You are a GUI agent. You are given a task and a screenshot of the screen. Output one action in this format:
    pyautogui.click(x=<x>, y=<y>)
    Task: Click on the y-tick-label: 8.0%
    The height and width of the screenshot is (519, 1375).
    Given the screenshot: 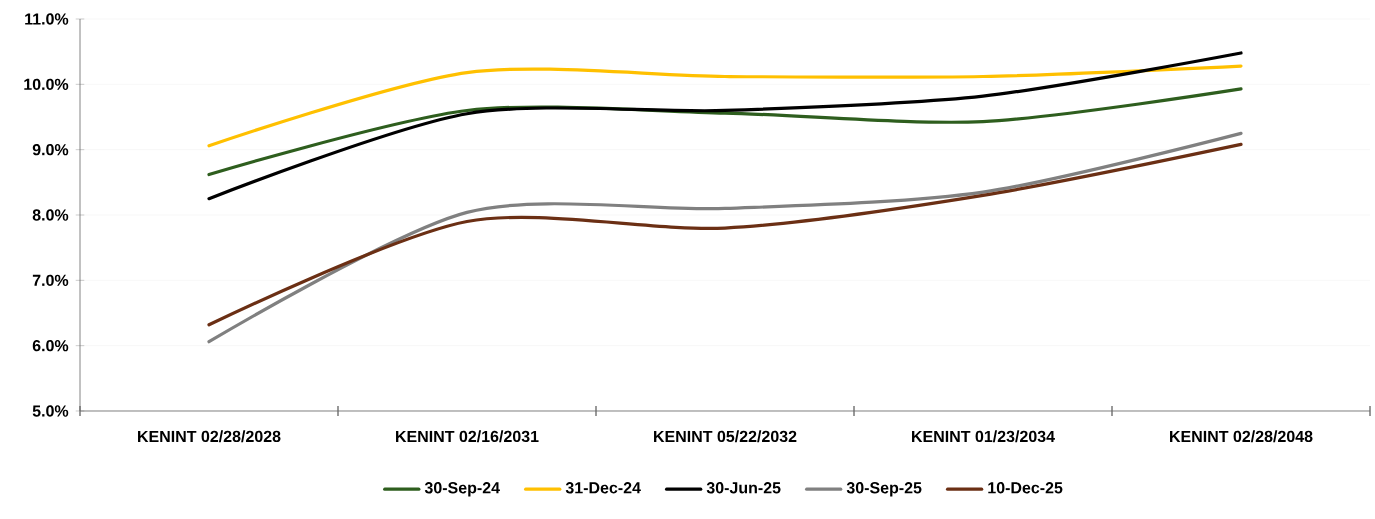 What is the action you would take?
    pyautogui.click(x=50, y=215)
    